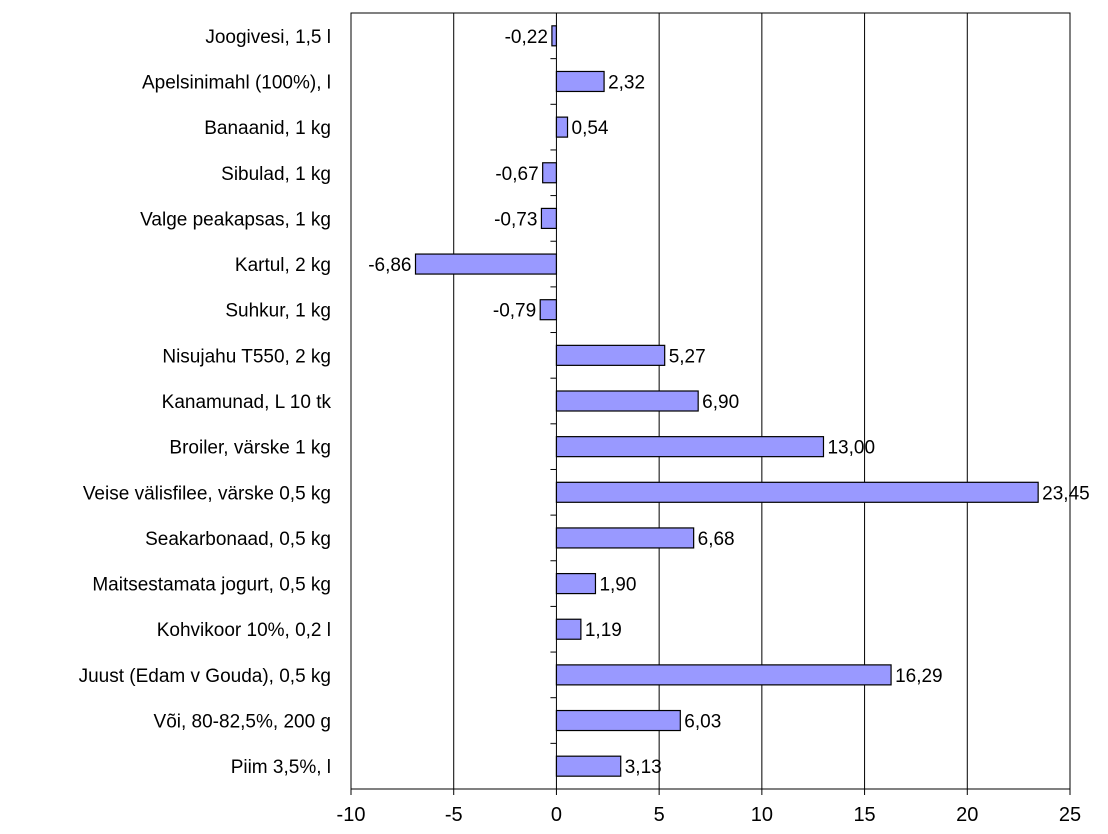  Describe the element at coordinates (276, 174) in the screenshot. I see `category-label: Sibulad, 1 kg` at that location.